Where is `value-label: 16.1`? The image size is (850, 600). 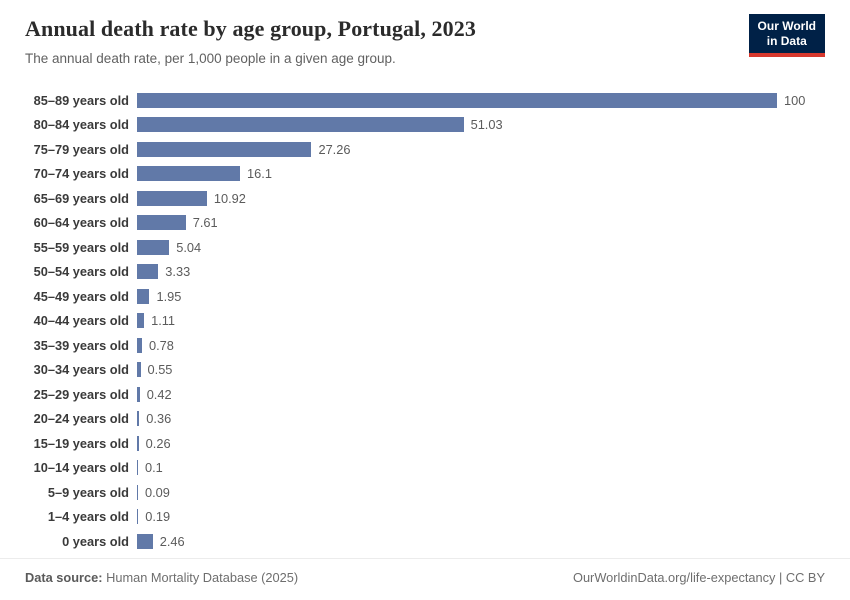 value-label: 16.1 is located at coordinates (259, 174).